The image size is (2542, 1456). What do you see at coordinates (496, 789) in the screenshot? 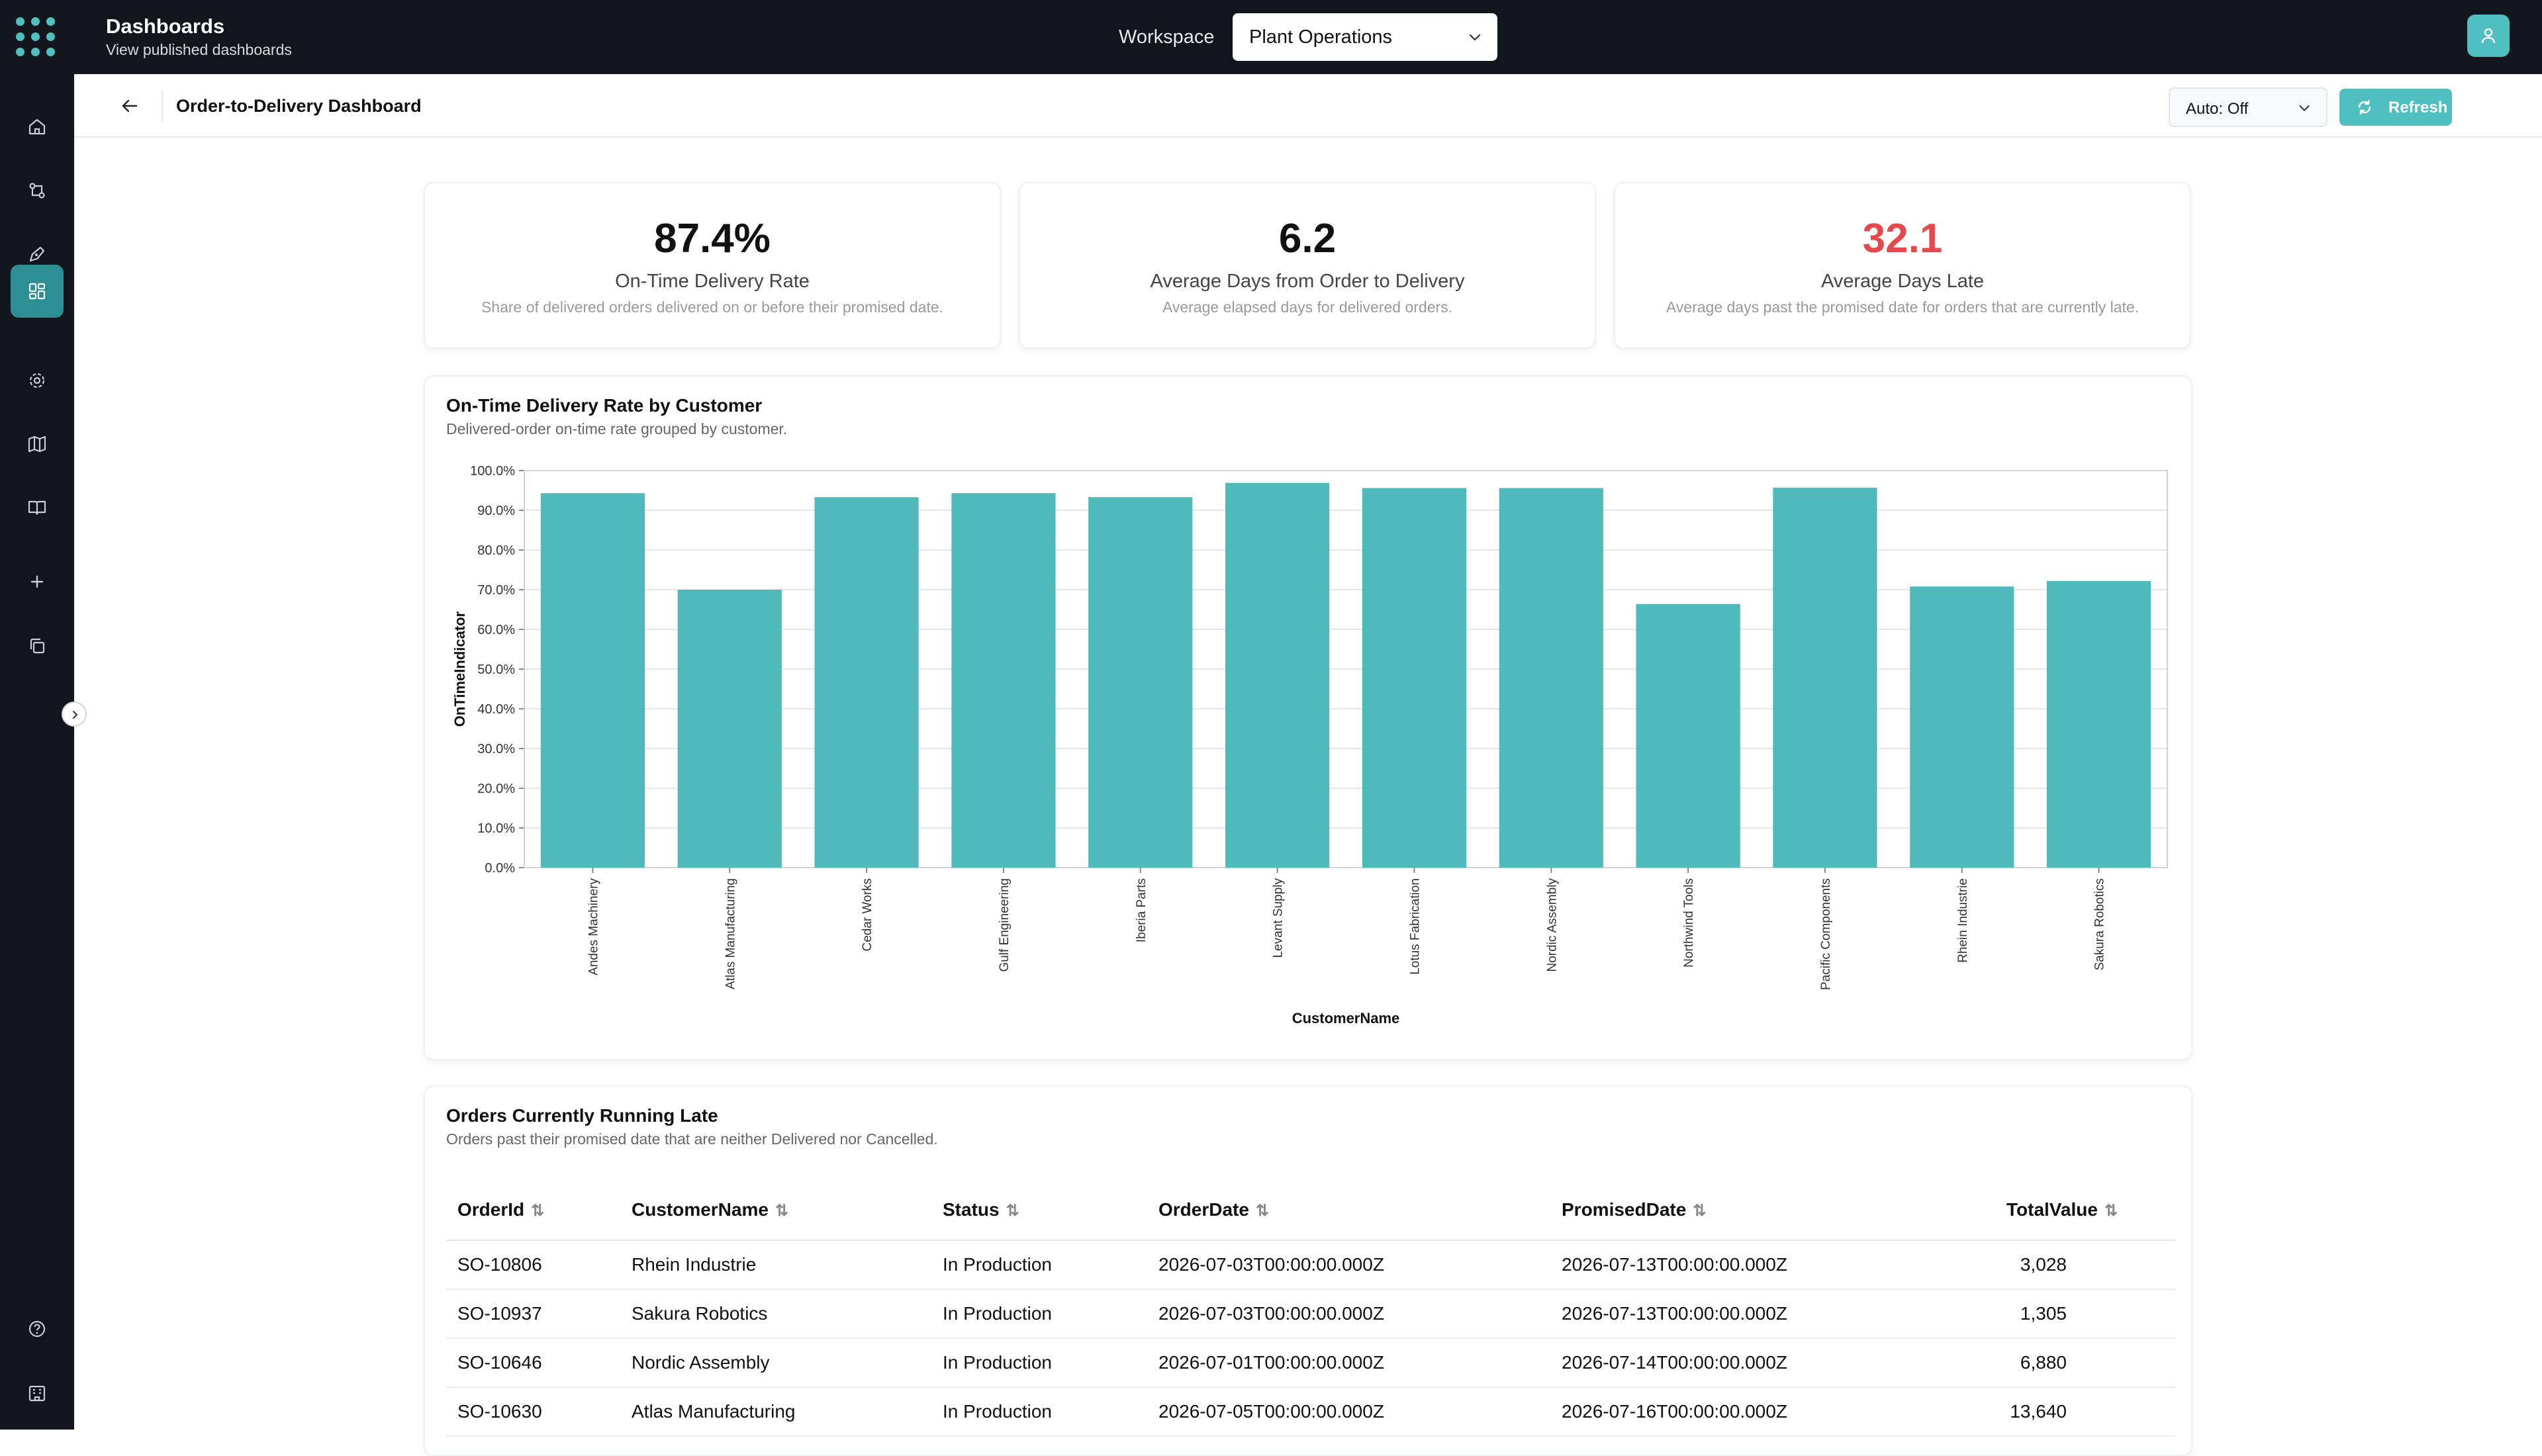
I see `y-tick-label: 20.0%` at bounding box center [496, 789].